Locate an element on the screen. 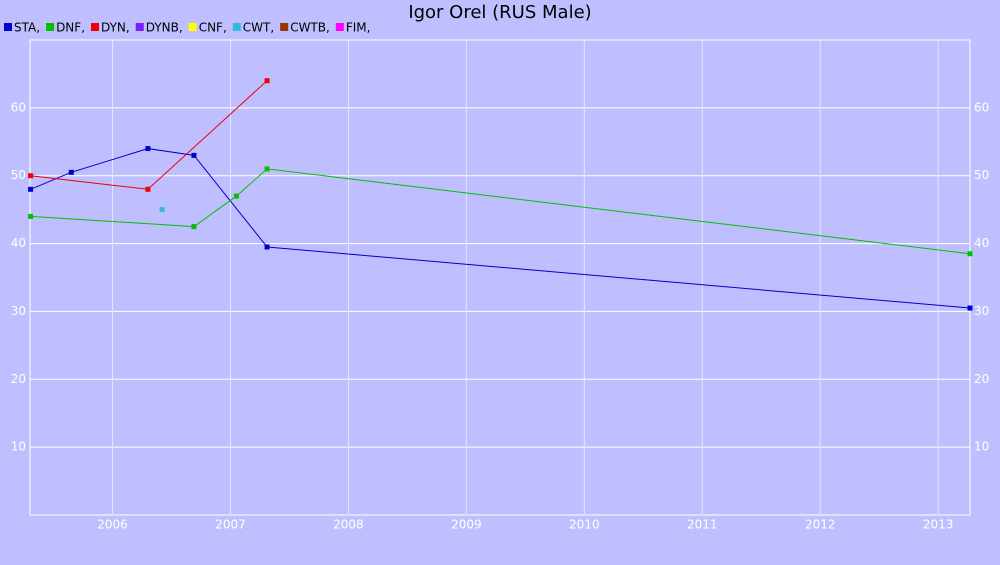 Image resolution: width=1000 pixels, height=565 pixels. x-tick-label: 2013 is located at coordinates (938, 525).